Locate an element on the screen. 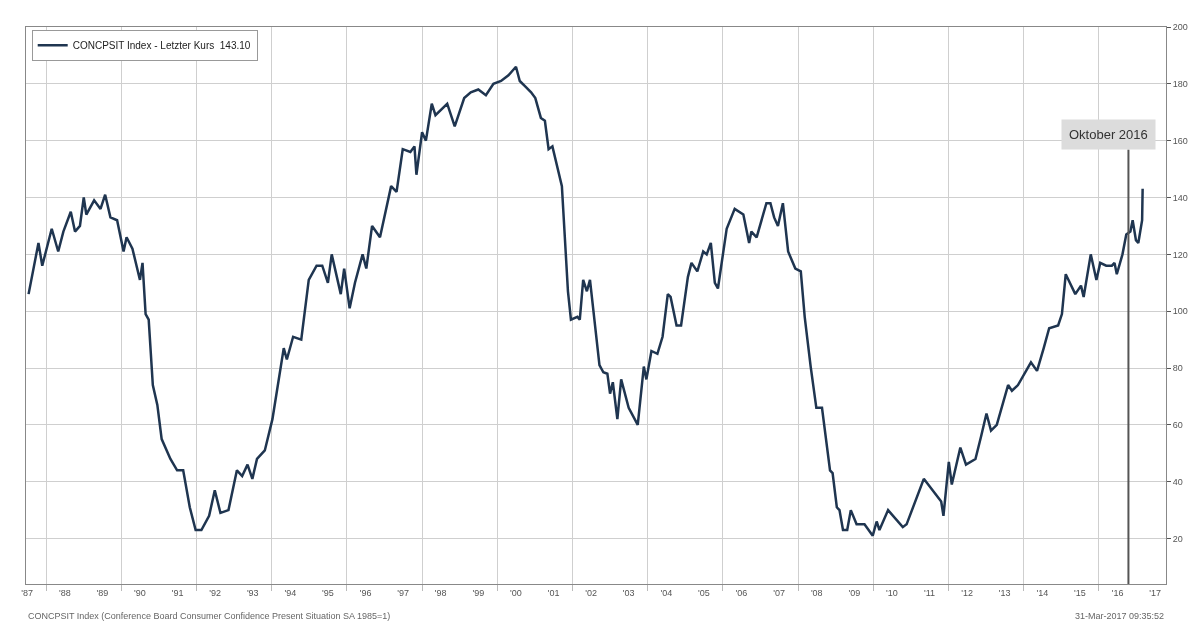 This screenshot has height=642, width=1202. x-tick-label: '04 is located at coordinates (666, 592).